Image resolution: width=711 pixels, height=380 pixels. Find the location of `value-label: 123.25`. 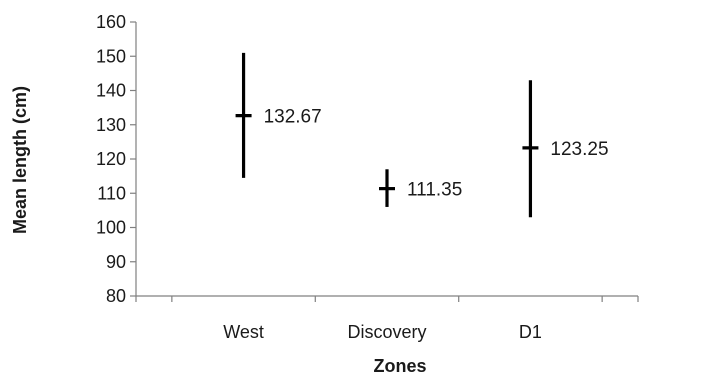

value-label: 123.25 is located at coordinates (579, 149).